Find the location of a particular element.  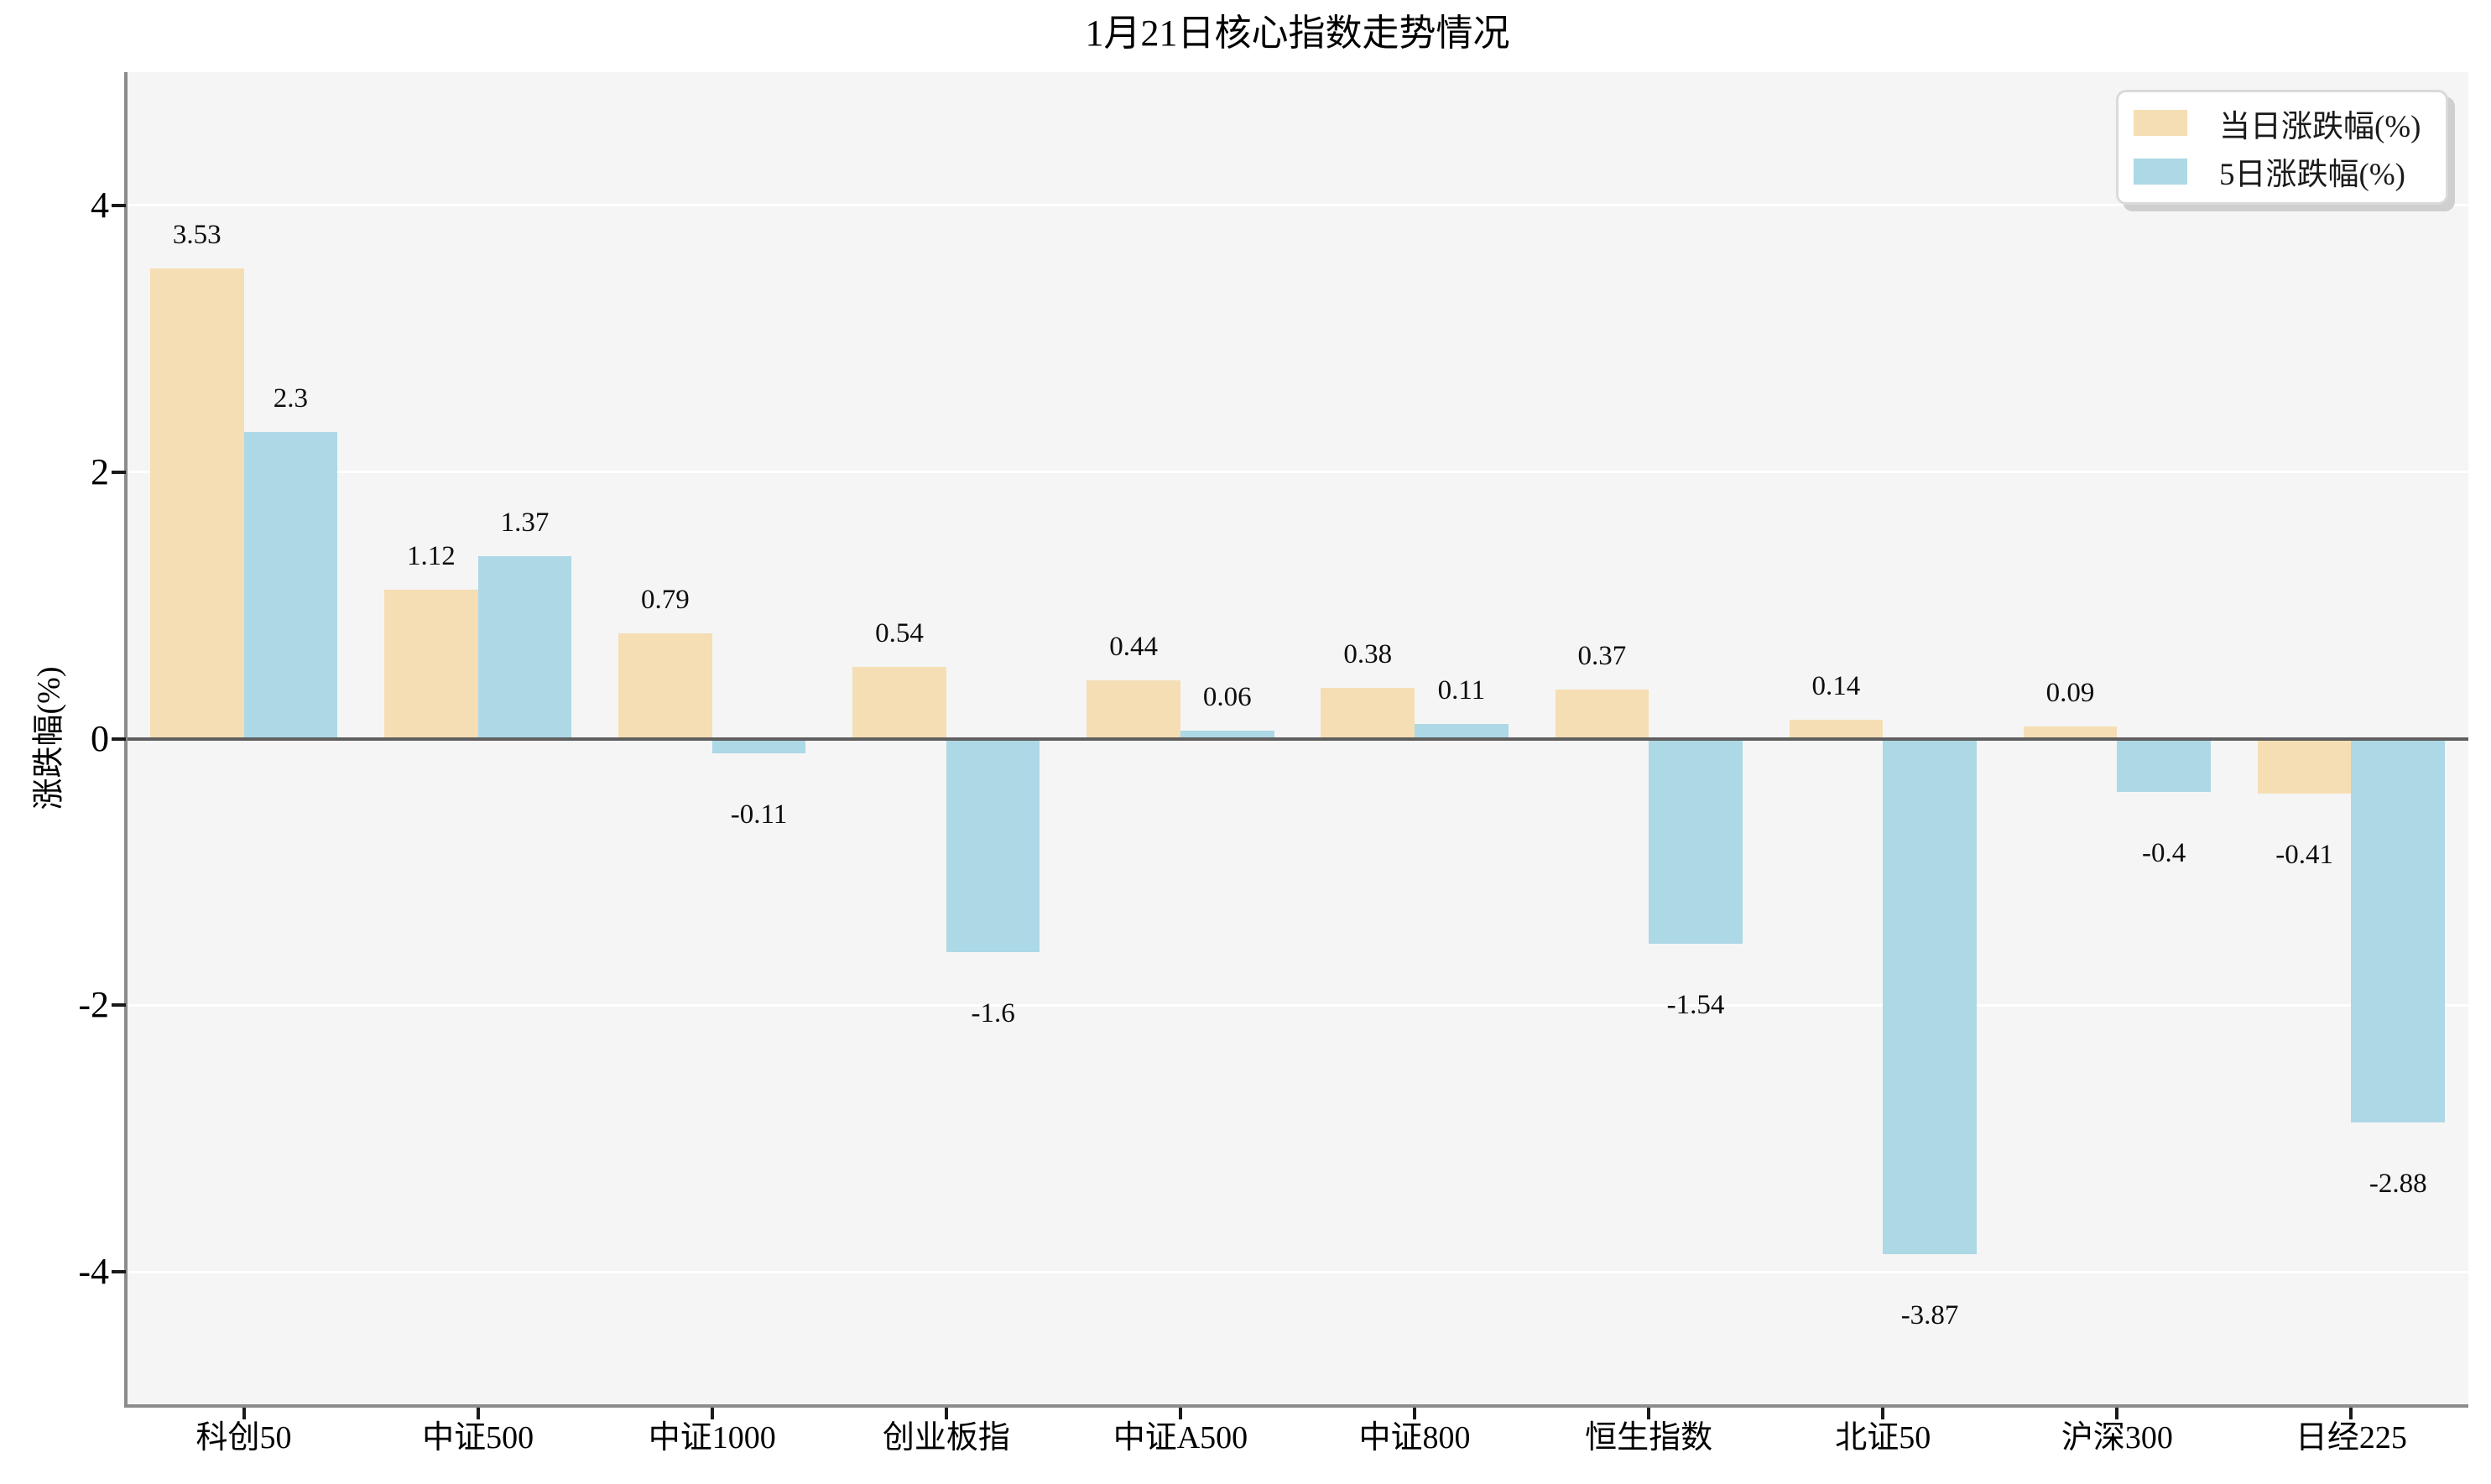

legend-swatch-five-day is located at coordinates (2160, 171).